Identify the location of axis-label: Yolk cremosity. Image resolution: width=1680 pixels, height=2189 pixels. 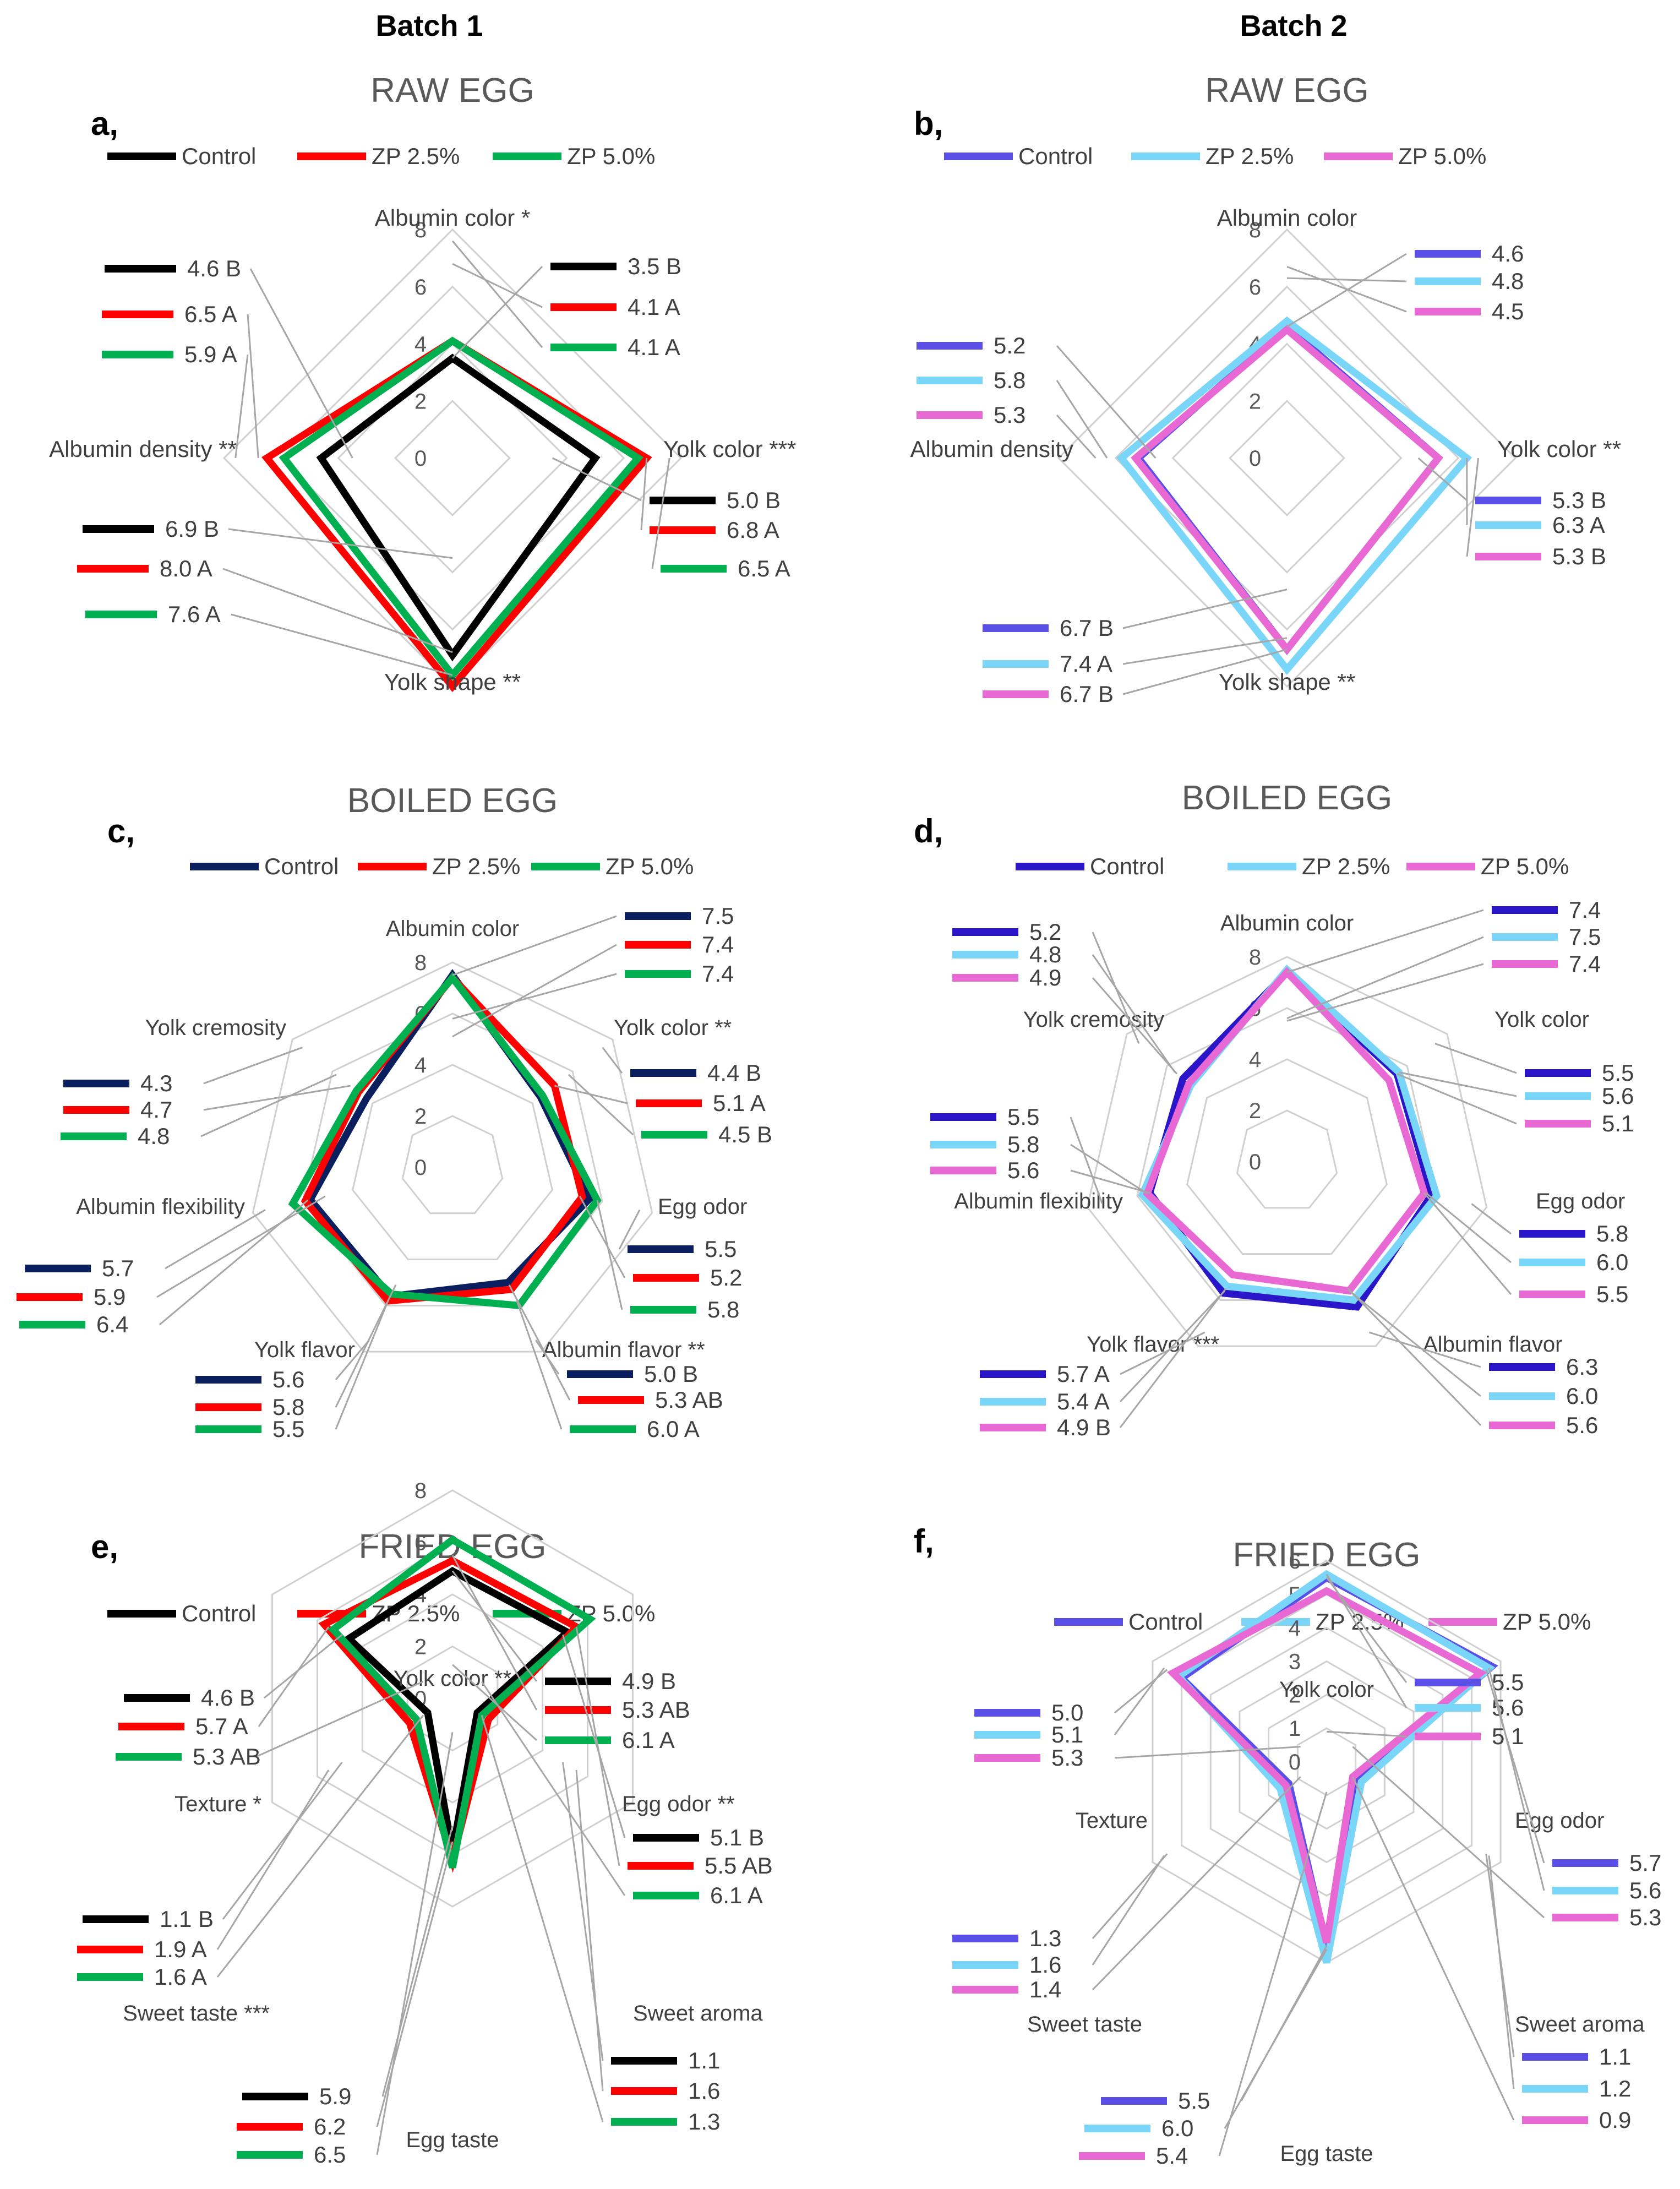
(216, 1028).